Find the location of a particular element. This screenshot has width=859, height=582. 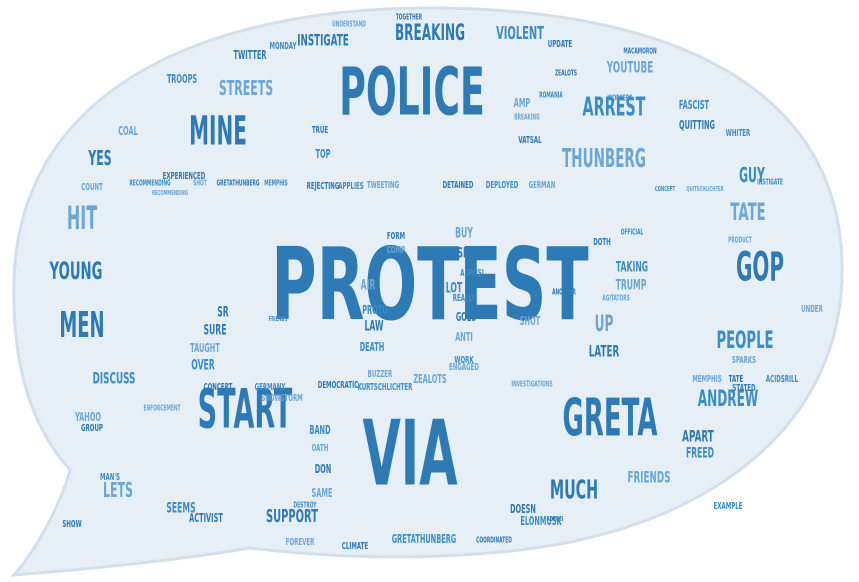

cloud-word: AGITATORS is located at coordinates (616, 298).